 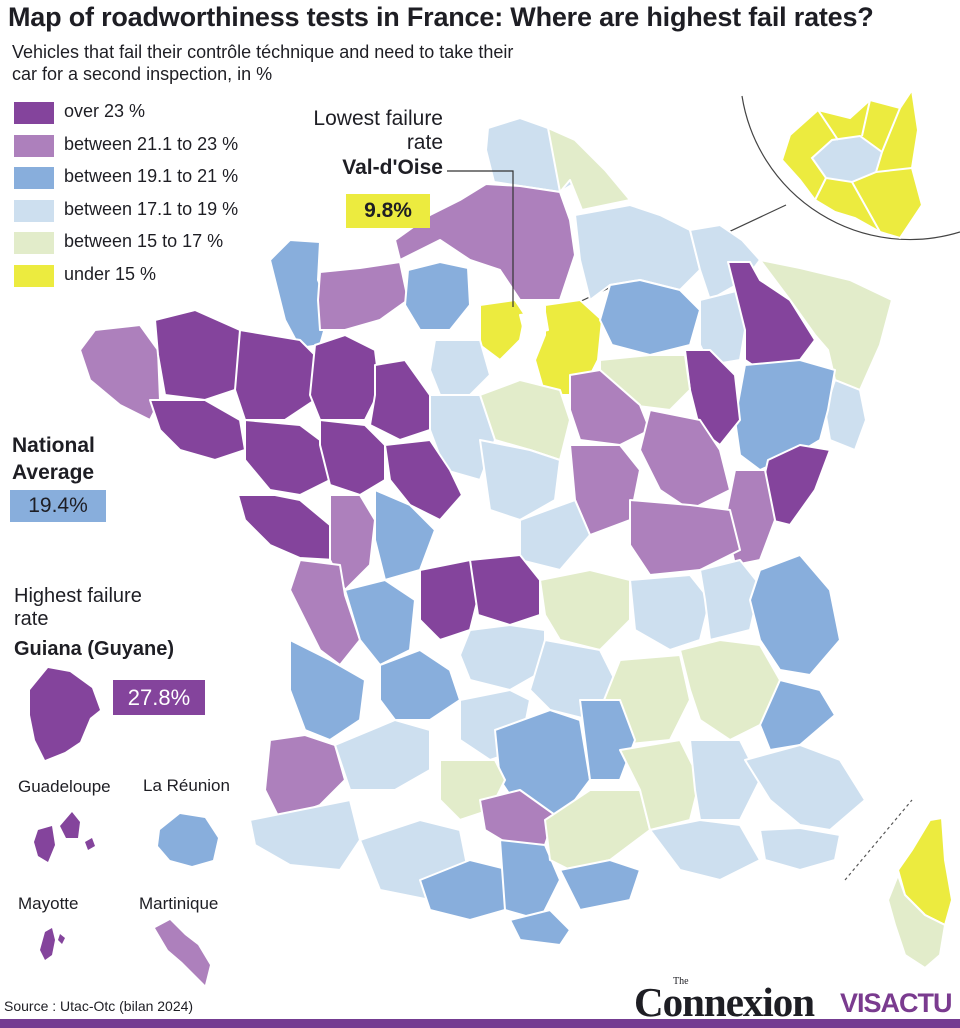 What do you see at coordinates (480, 1023) in the screenshot?
I see `bottom-bar` at bounding box center [480, 1023].